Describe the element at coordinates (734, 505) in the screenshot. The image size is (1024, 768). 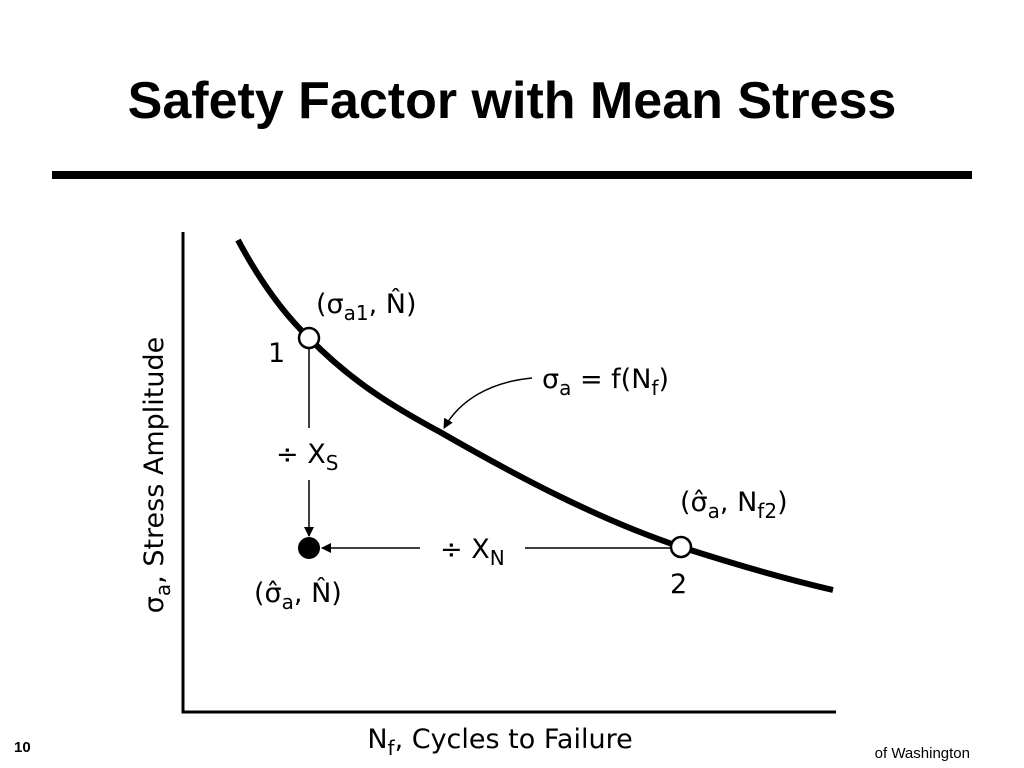
I see `point-2-label: (σ̂a, Nf2)` at that location.